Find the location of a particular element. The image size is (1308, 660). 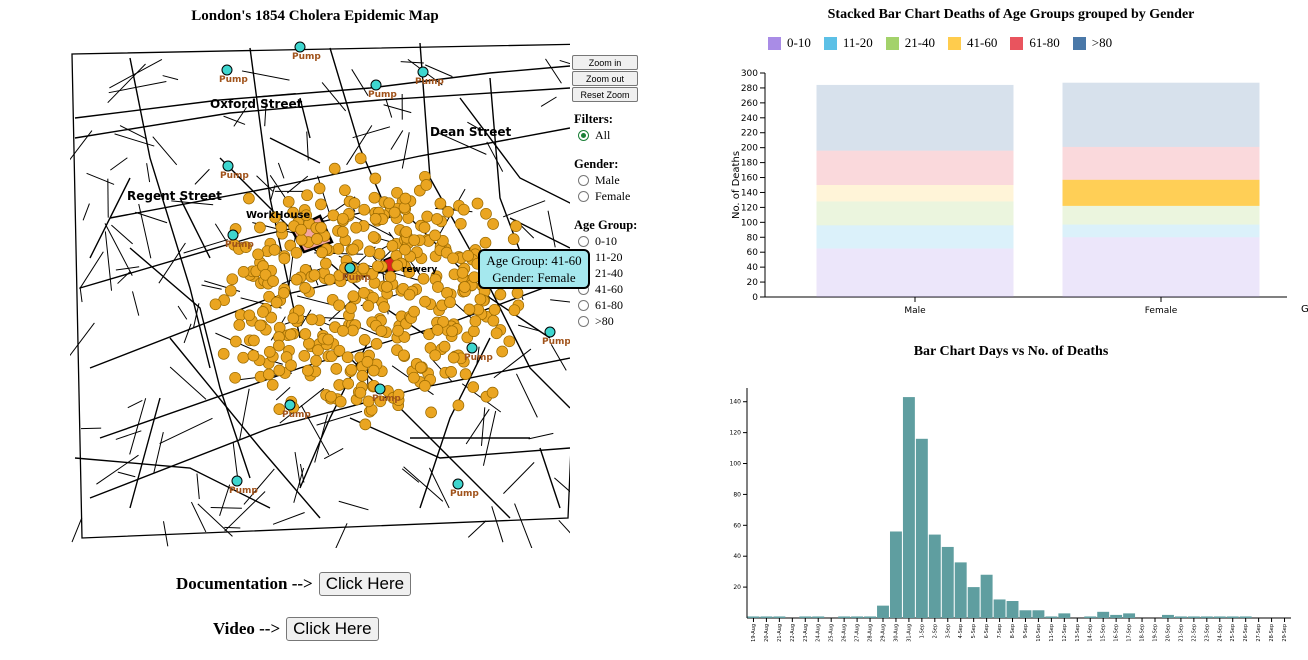

documentation-button: Click Here is located at coordinates (365, 584).